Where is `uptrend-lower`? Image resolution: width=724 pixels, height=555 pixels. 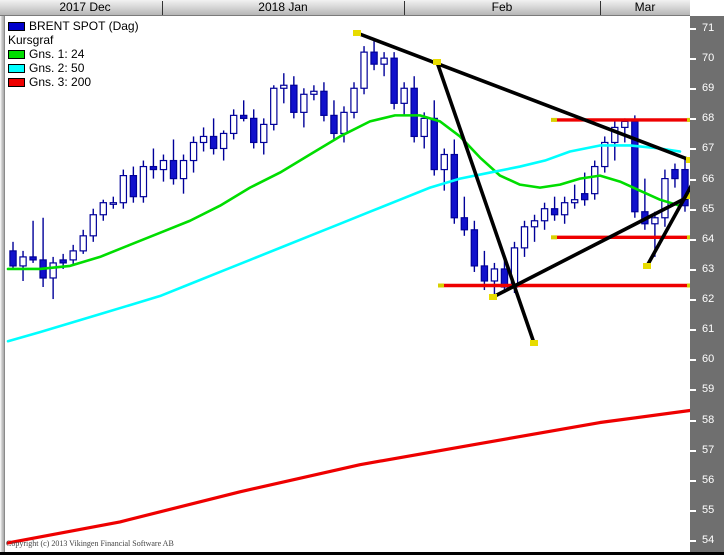 uptrend-lower is located at coordinates (591, 246).